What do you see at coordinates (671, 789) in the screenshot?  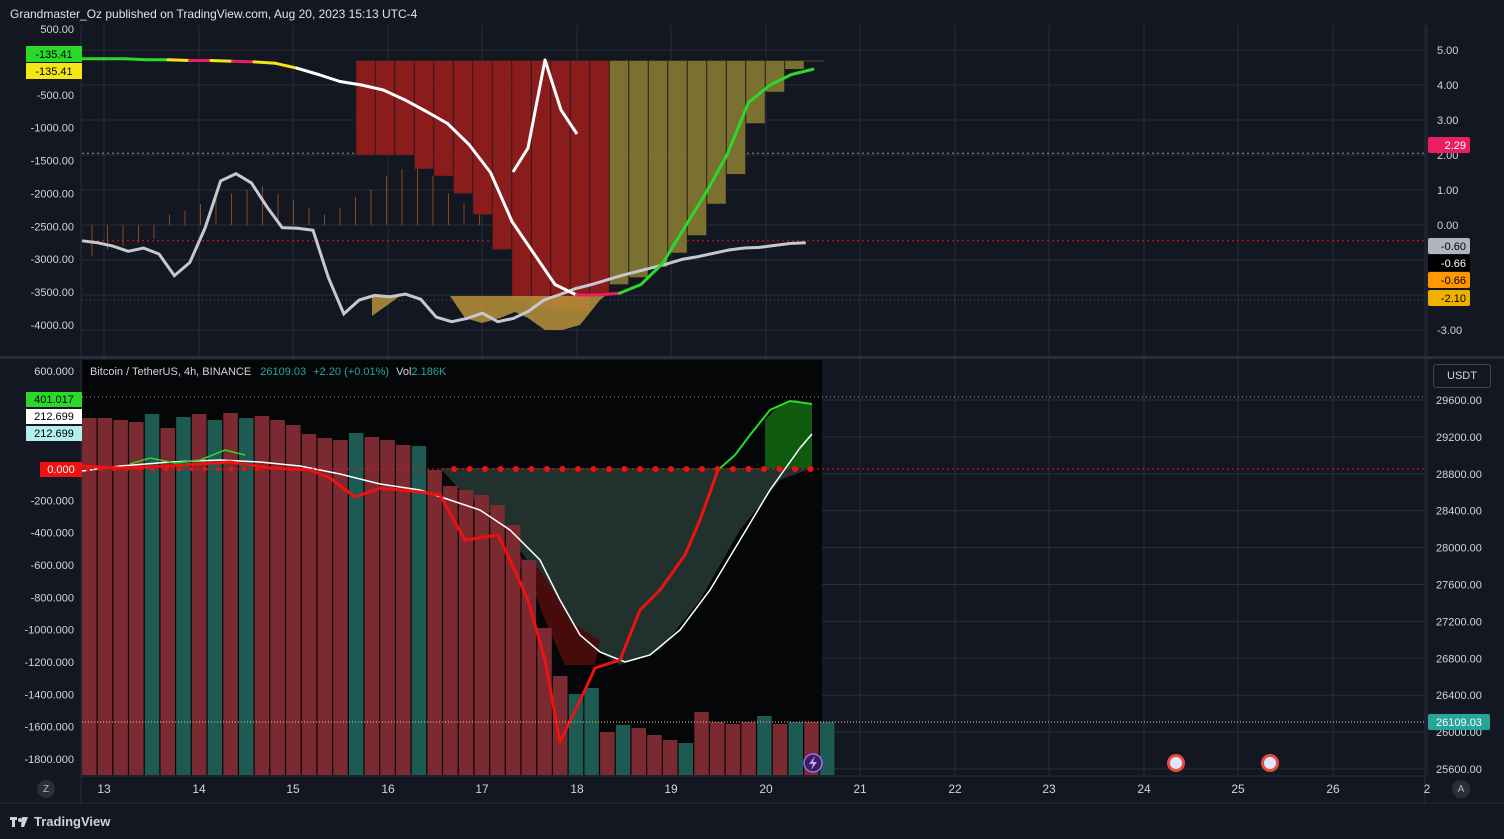 I see `x-tick-label: 19` at bounding box center [671, 789].